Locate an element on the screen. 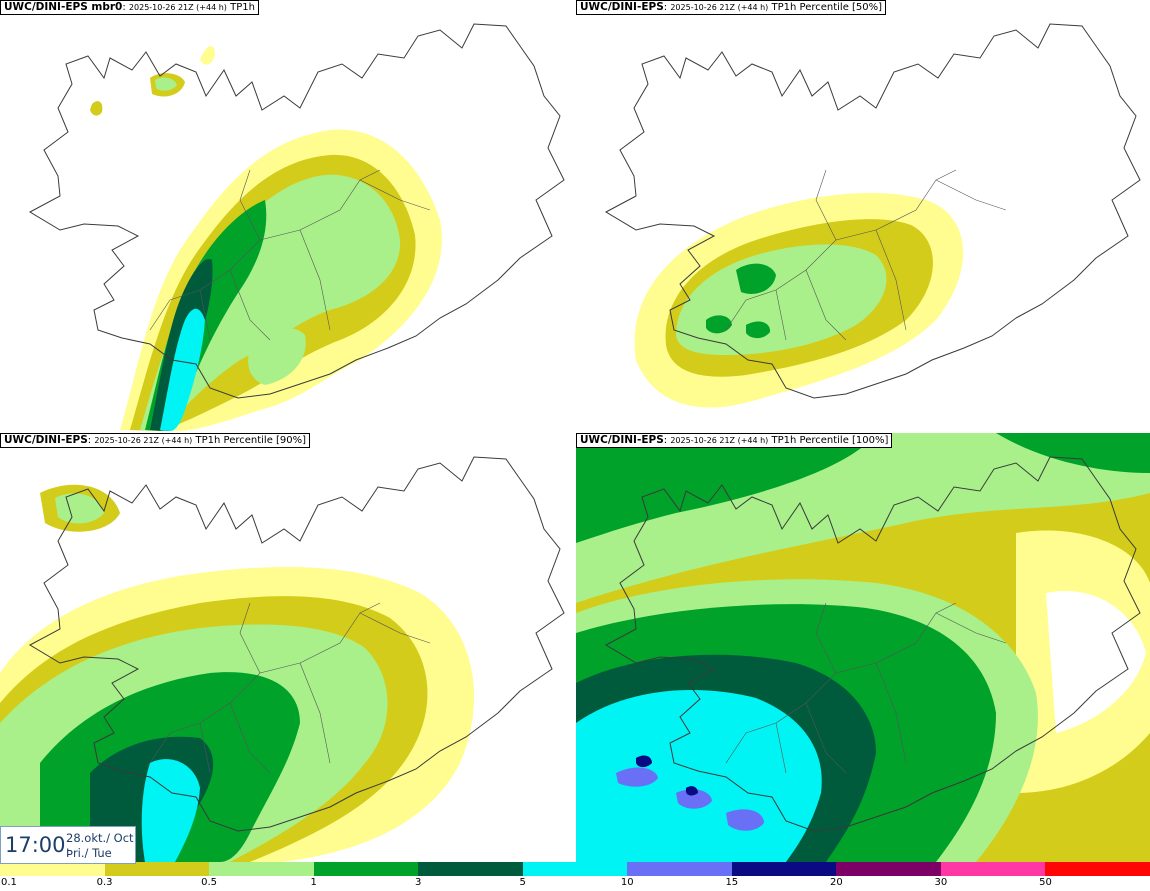  legend-colorbar is located at coordinates (575, 869).